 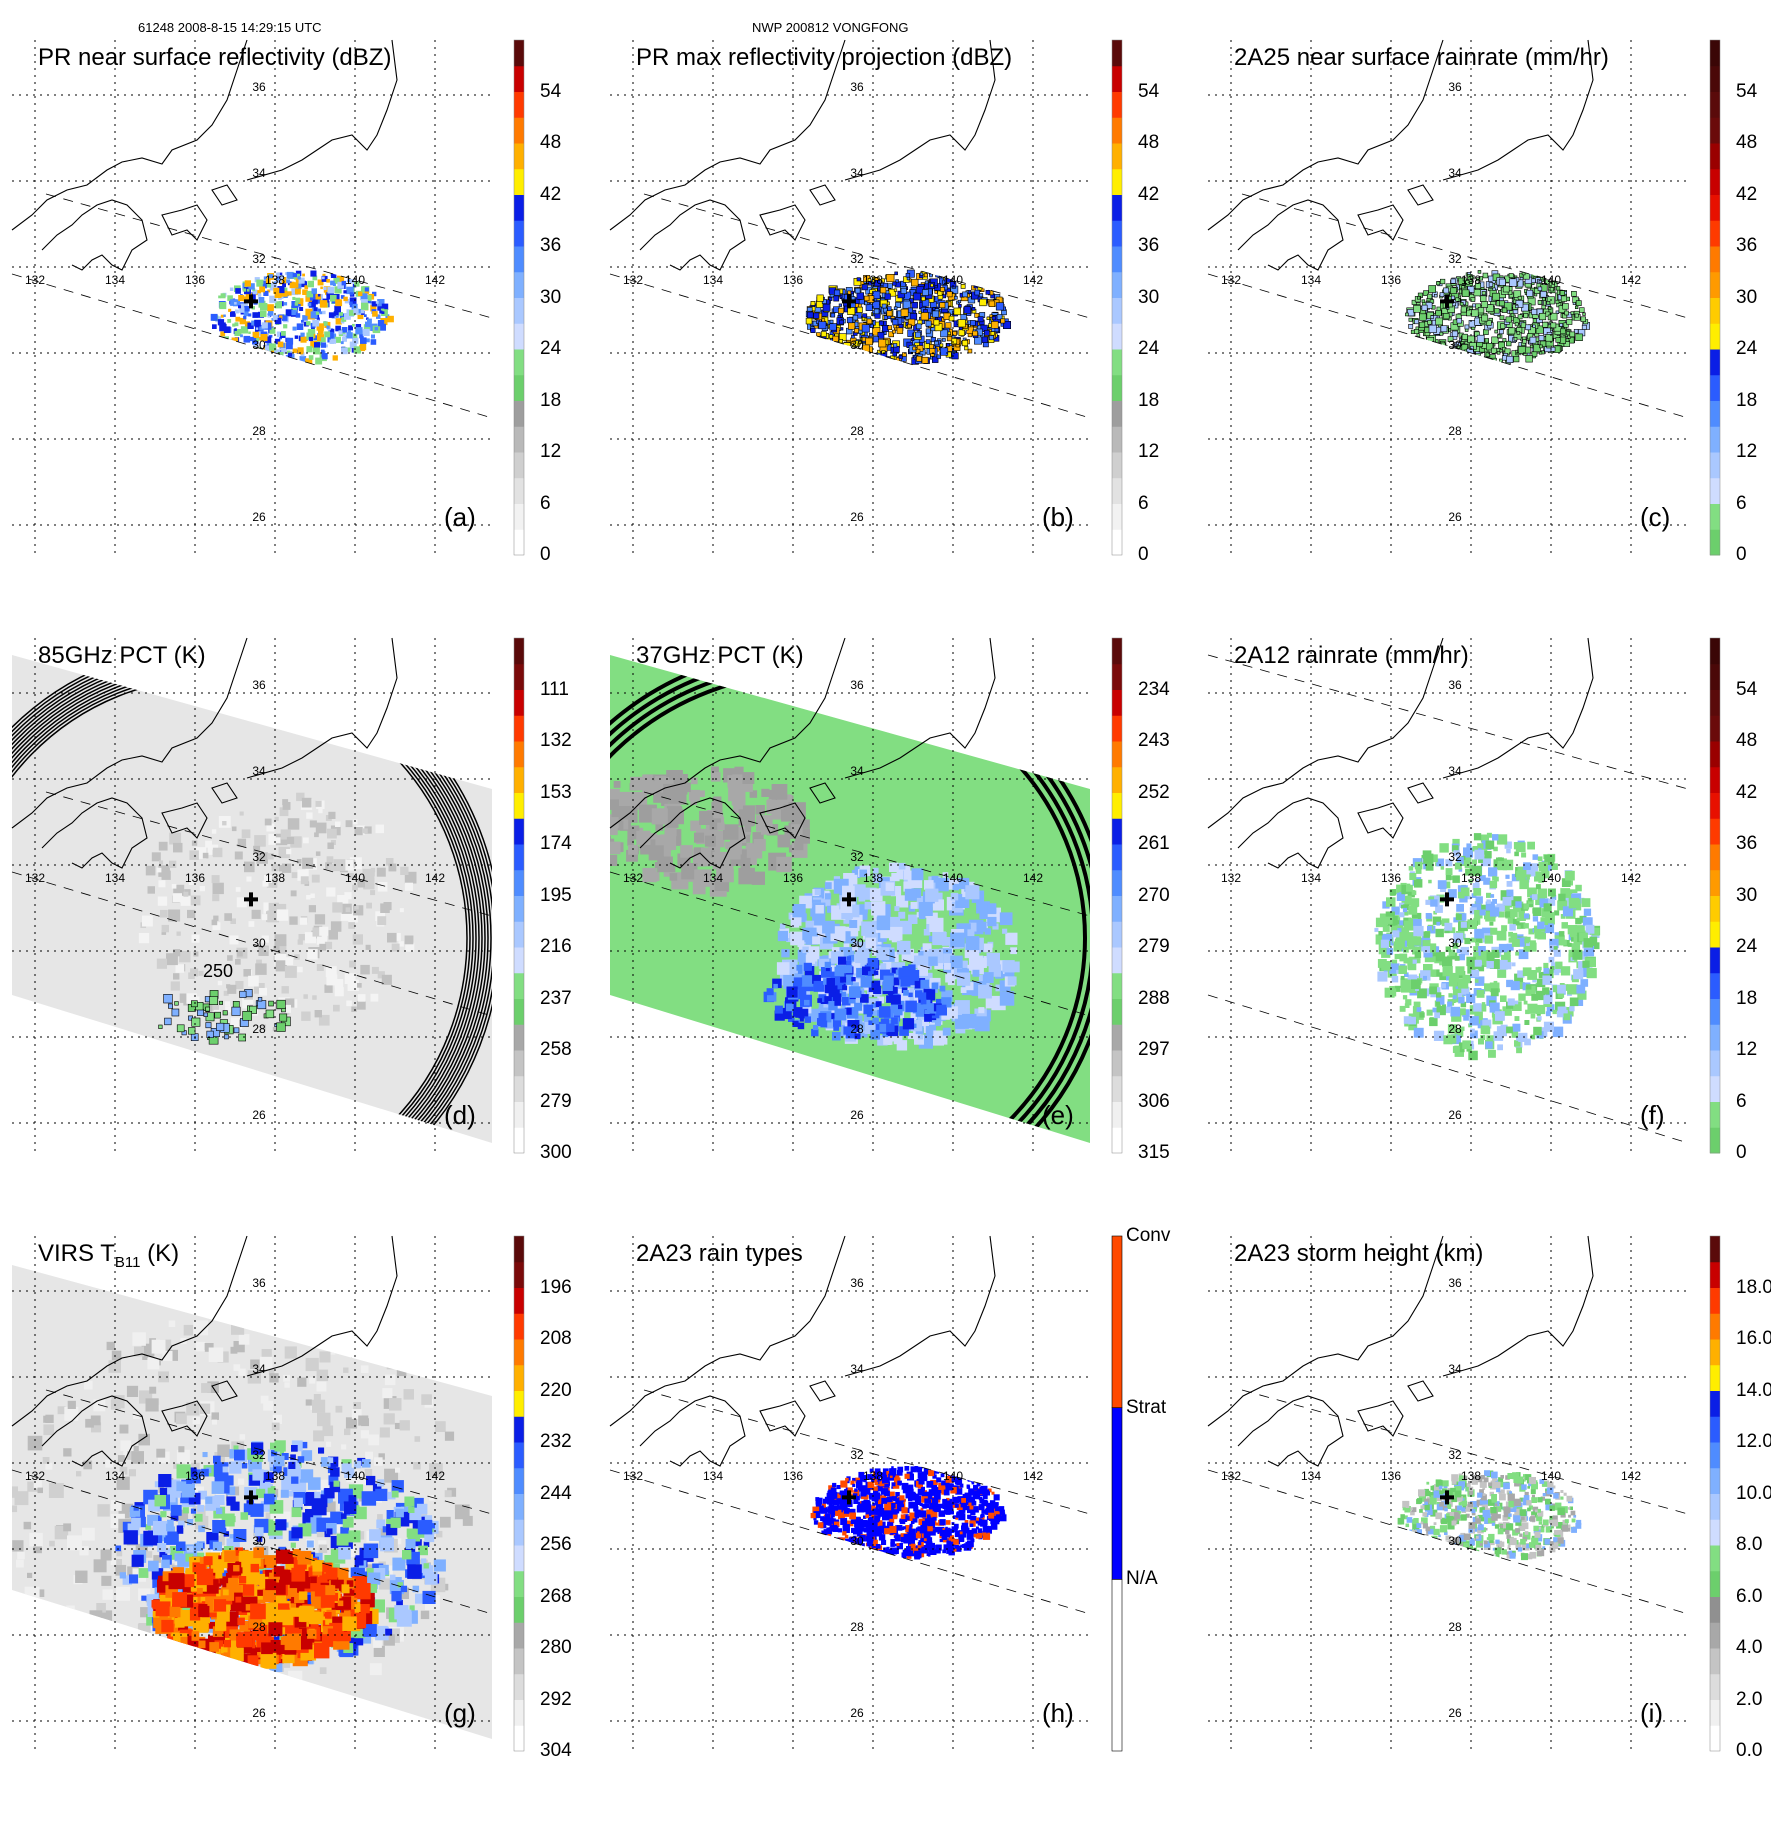 What do you see at coordinates (214, 58) in the screenshot?
I see `panel-title: PR near surface reflectivity (dBZ)` at bounding box center [214, 58].